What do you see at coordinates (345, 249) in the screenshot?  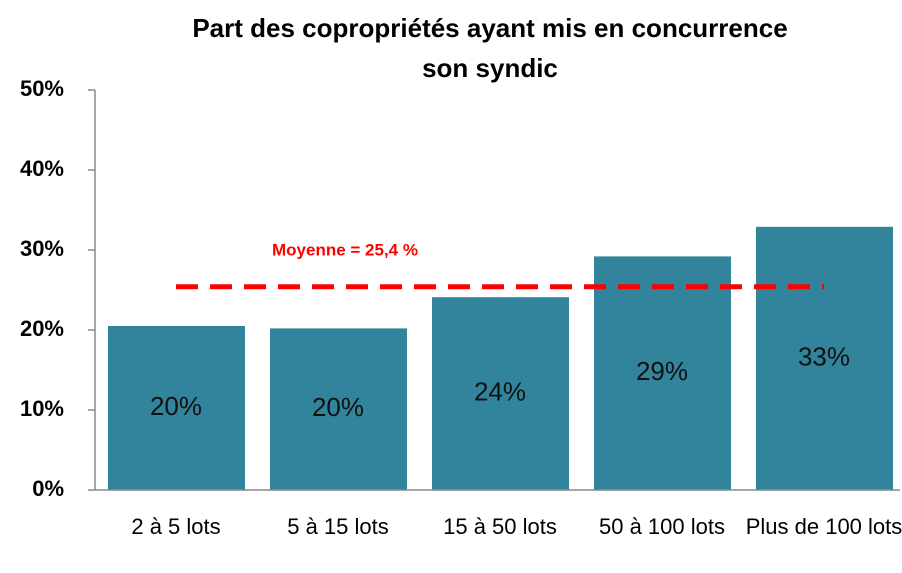 I see `mean-label: Moyenne = 25,4 %` at bounding box center [345, 249].